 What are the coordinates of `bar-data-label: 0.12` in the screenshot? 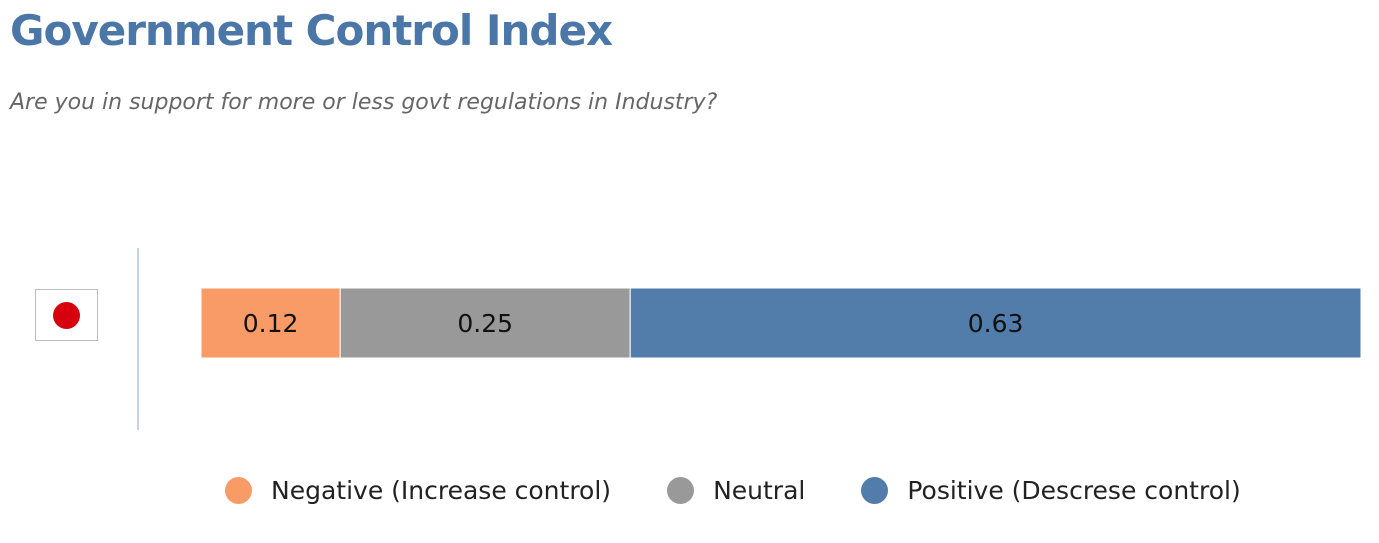 It's located at (271, 323).